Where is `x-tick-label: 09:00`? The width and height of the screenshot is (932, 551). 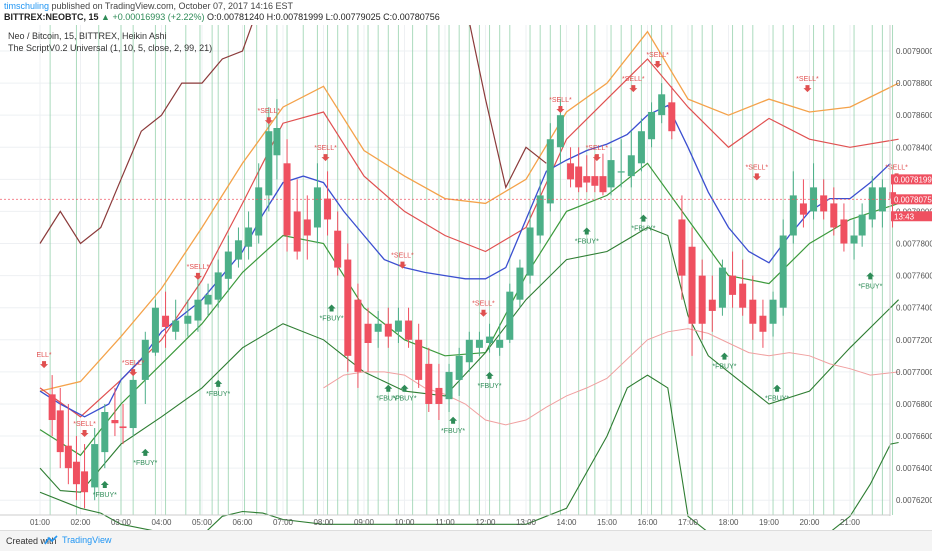 x-tick-label: 09:00 is located at coordinates (364, 522).